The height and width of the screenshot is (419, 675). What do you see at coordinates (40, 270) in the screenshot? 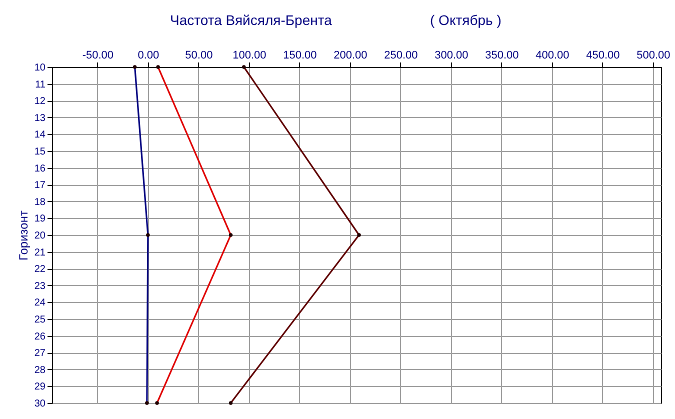
I see `y-tick-label: 22` at bounding box center [40, 270].